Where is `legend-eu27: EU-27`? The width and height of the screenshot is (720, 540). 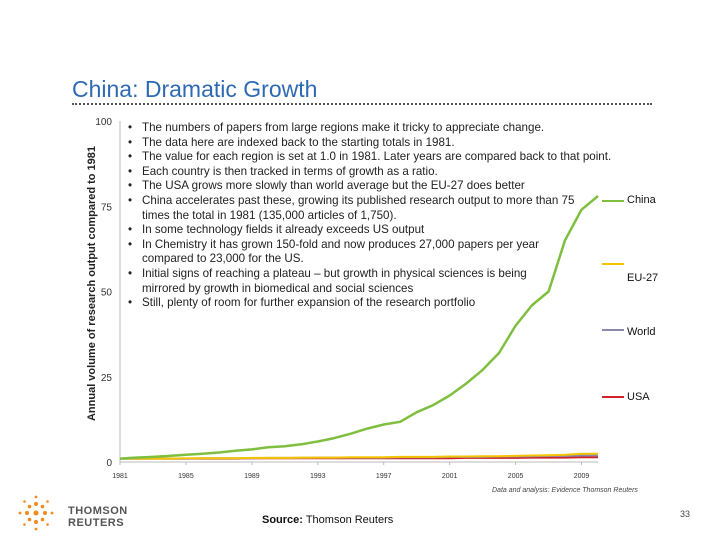 legend-eu27: EU-27 is located at coordinates (643, 278).